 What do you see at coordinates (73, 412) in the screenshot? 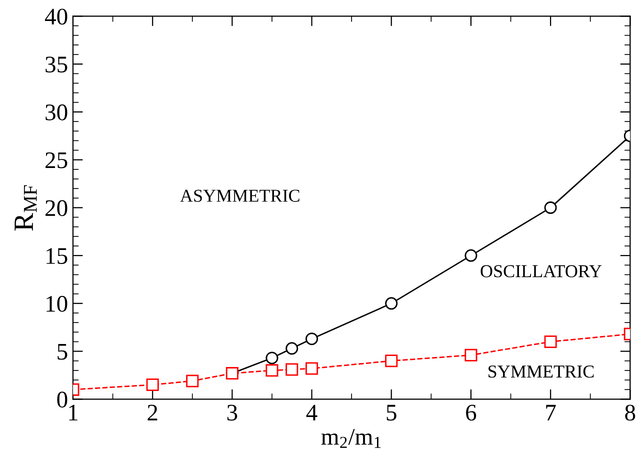
I see `x-tick-label: 1` at bounding box center [73, 412].